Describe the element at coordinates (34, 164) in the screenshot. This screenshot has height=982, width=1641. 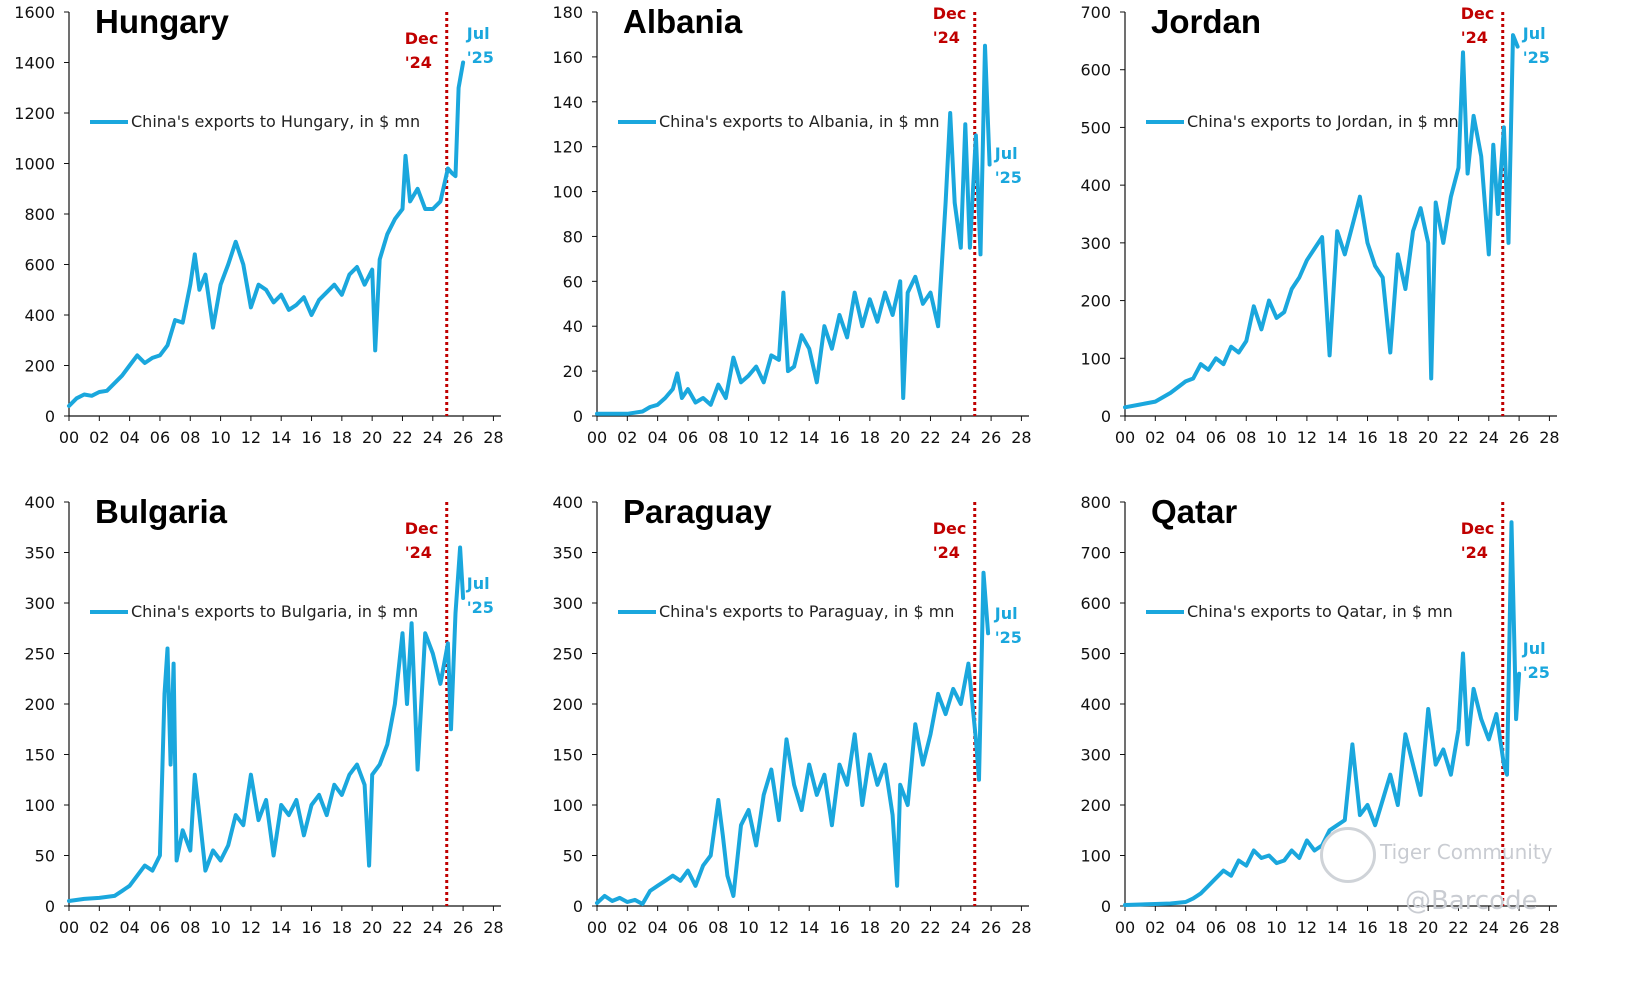
I see `y-tick-label: 1000` at that location.